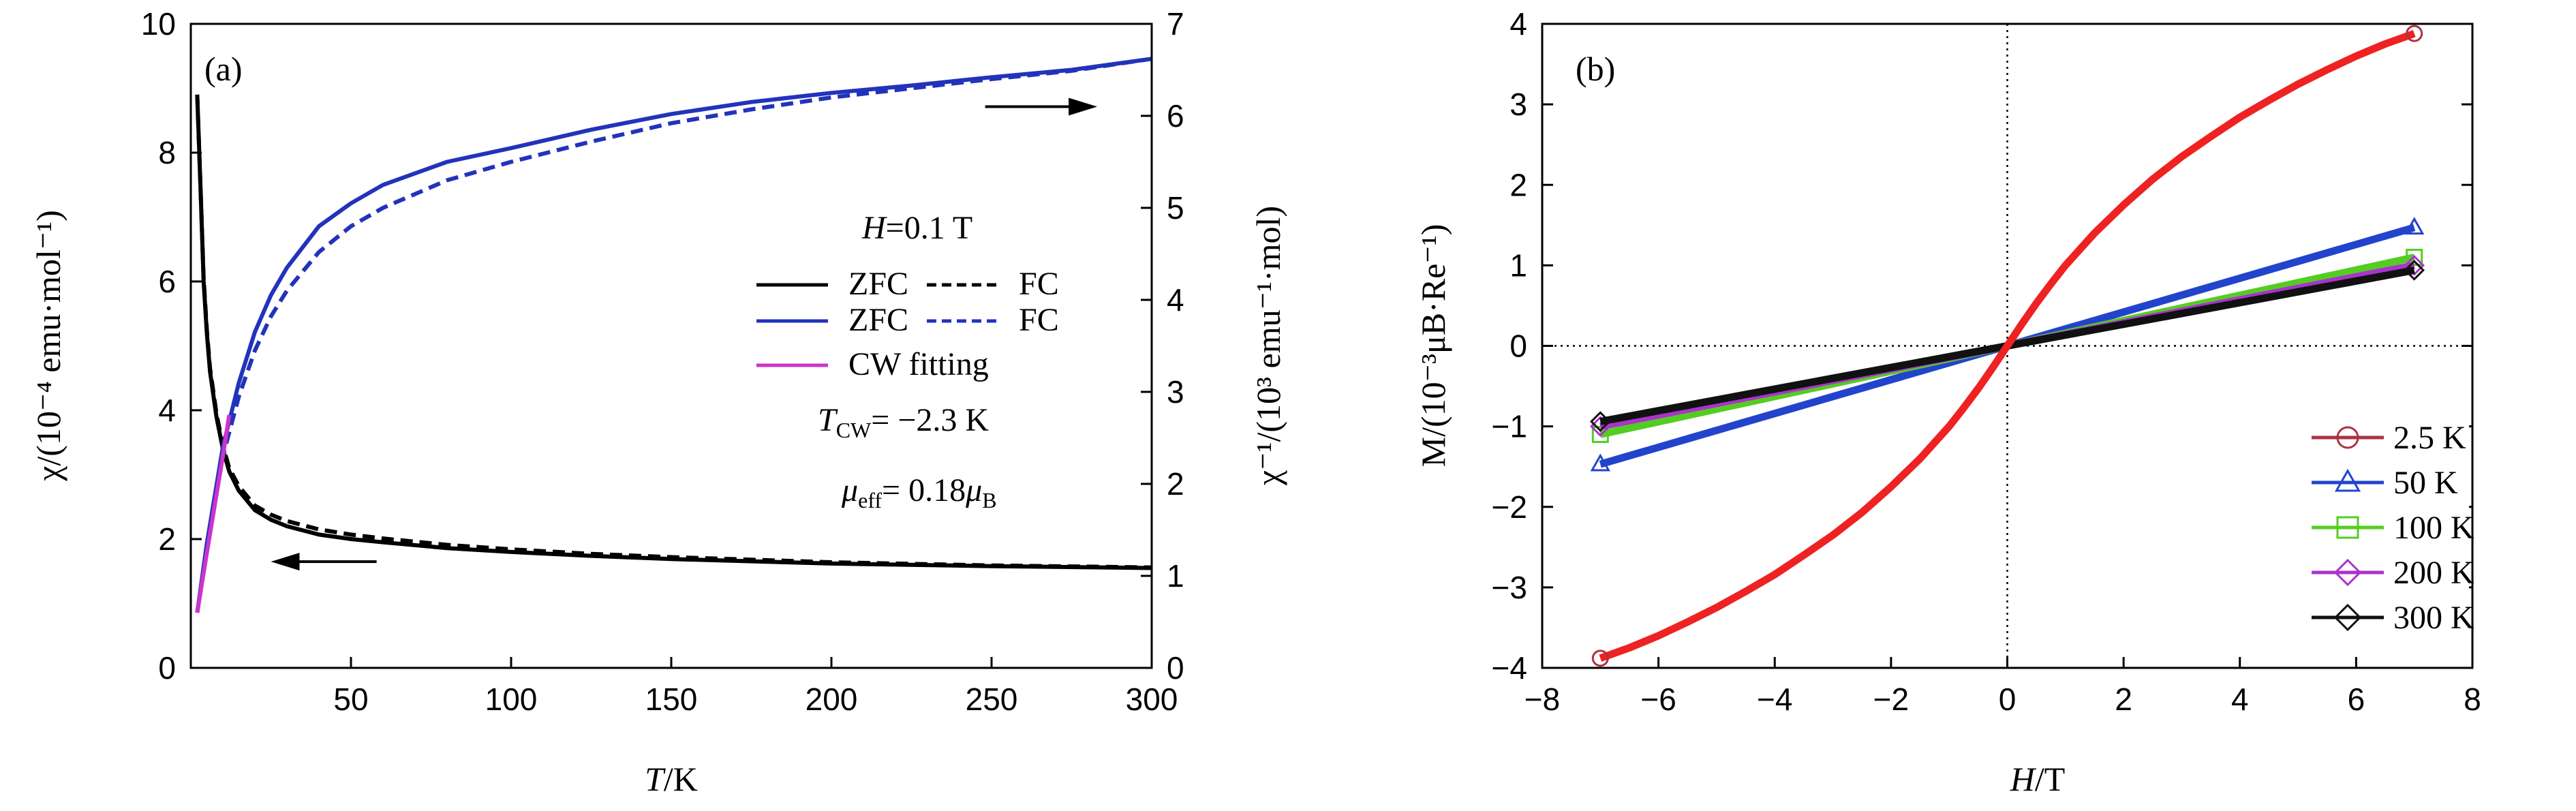  Describe the element at coordinates (1175, 208) in the screenshot. I see `panel-a-ytick-right-label: 5` at that location.